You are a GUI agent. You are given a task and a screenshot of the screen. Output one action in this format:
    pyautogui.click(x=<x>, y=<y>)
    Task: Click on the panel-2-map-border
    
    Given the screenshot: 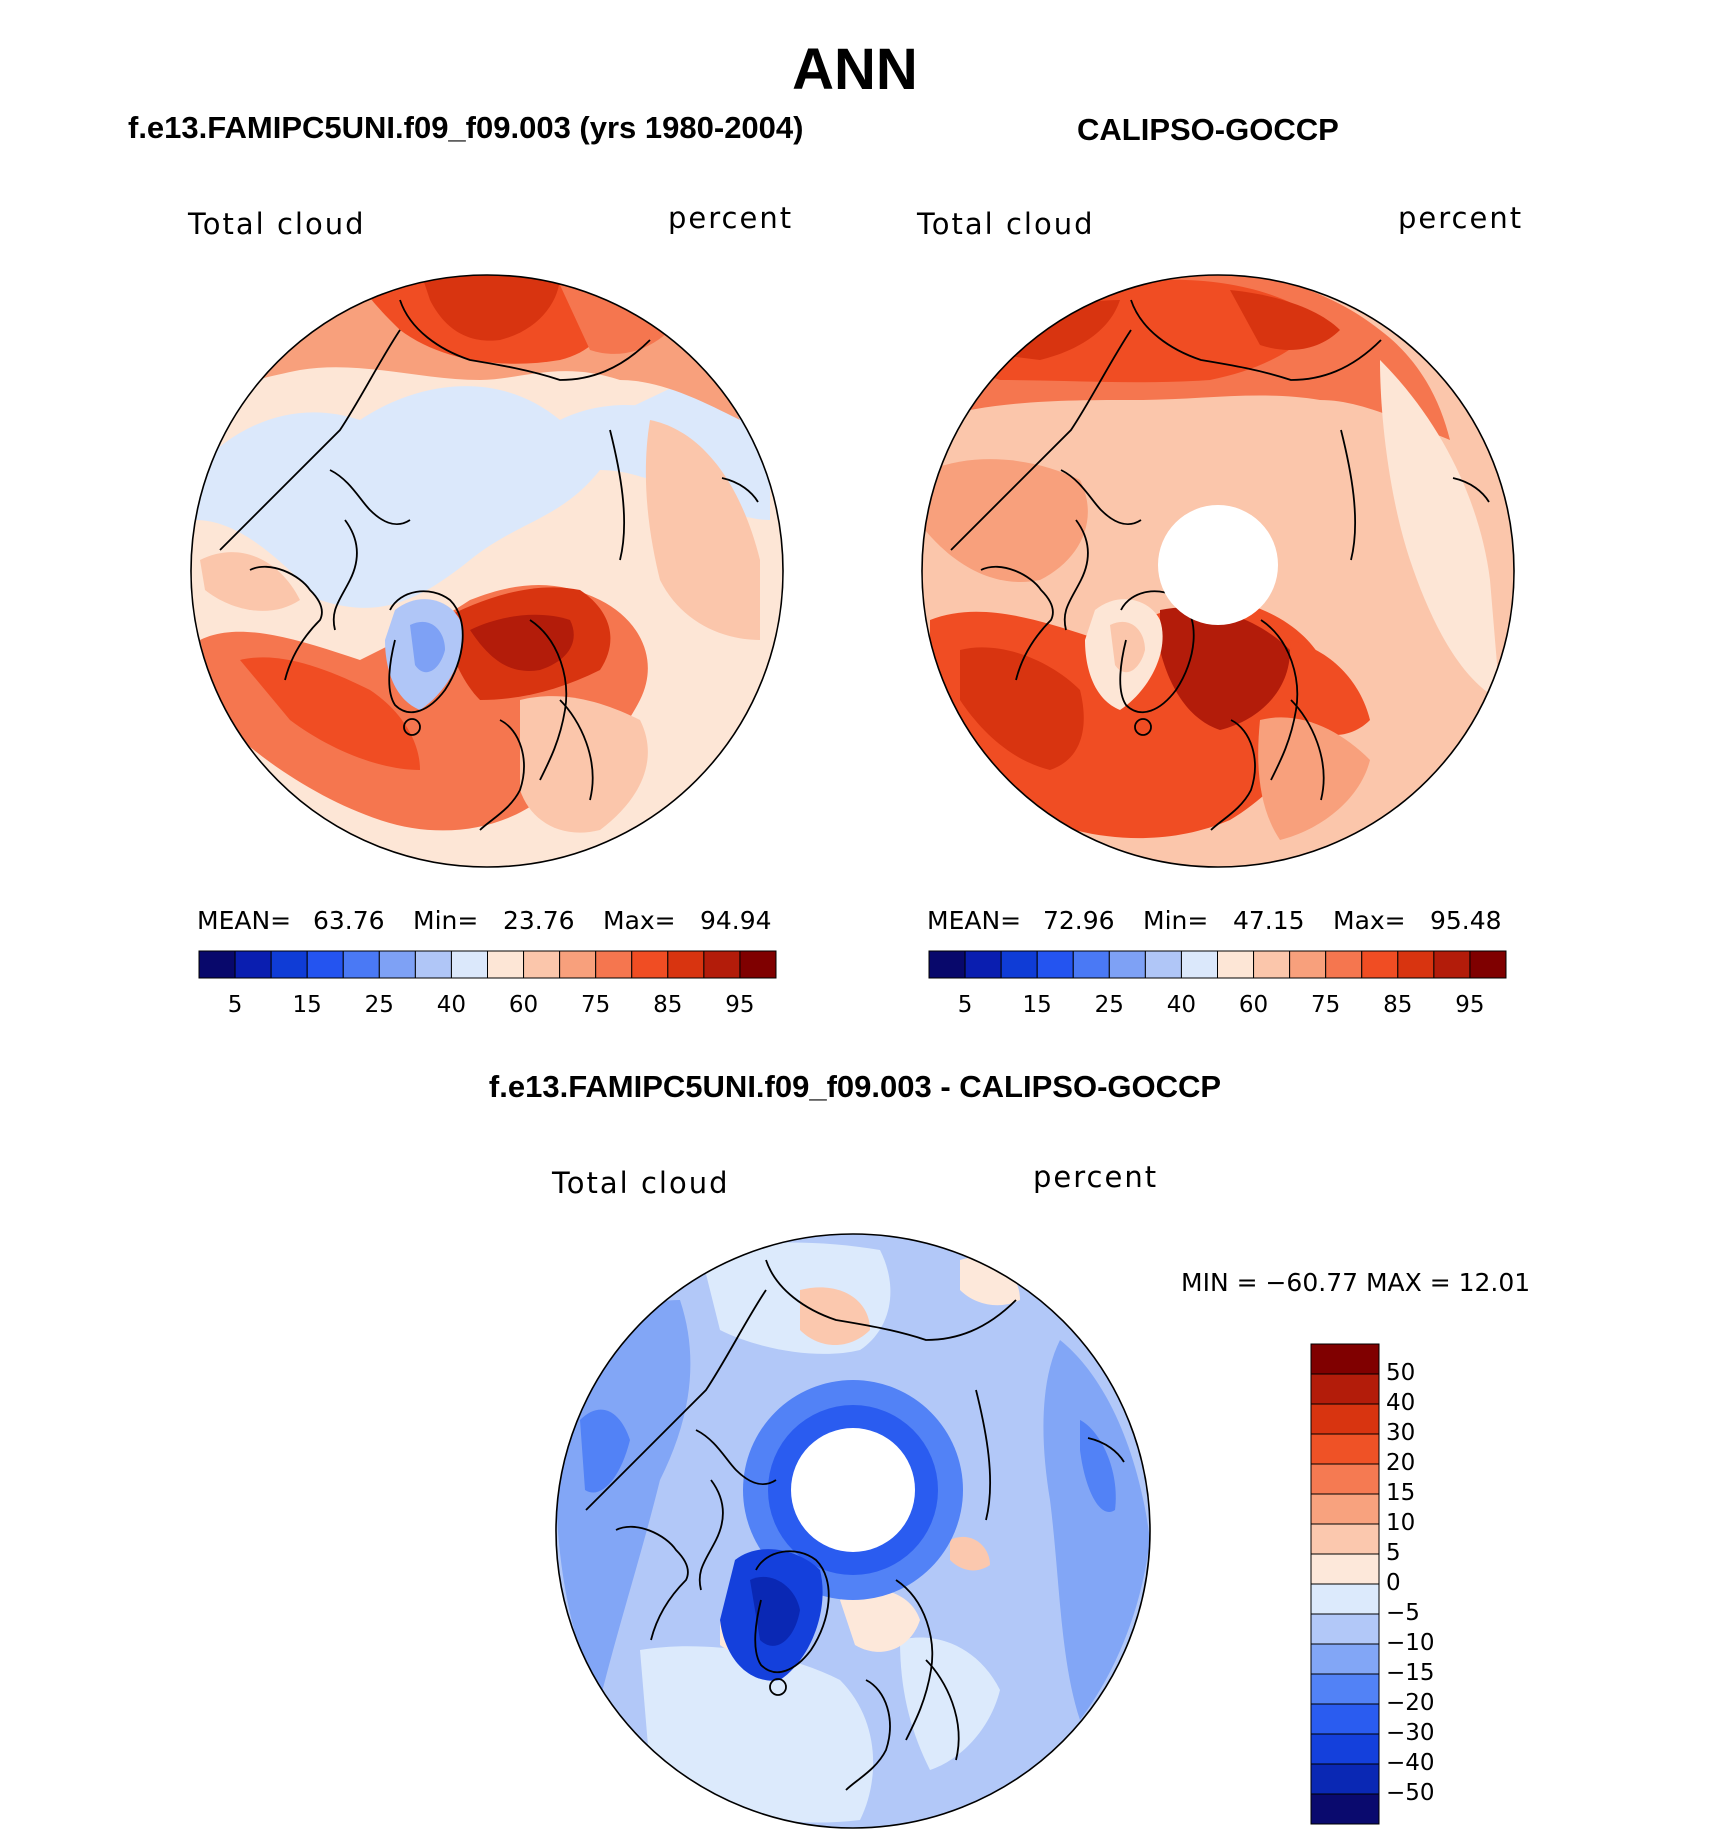 What is the action you would take?
    pyautogui.click(x=1218, y=571)
    